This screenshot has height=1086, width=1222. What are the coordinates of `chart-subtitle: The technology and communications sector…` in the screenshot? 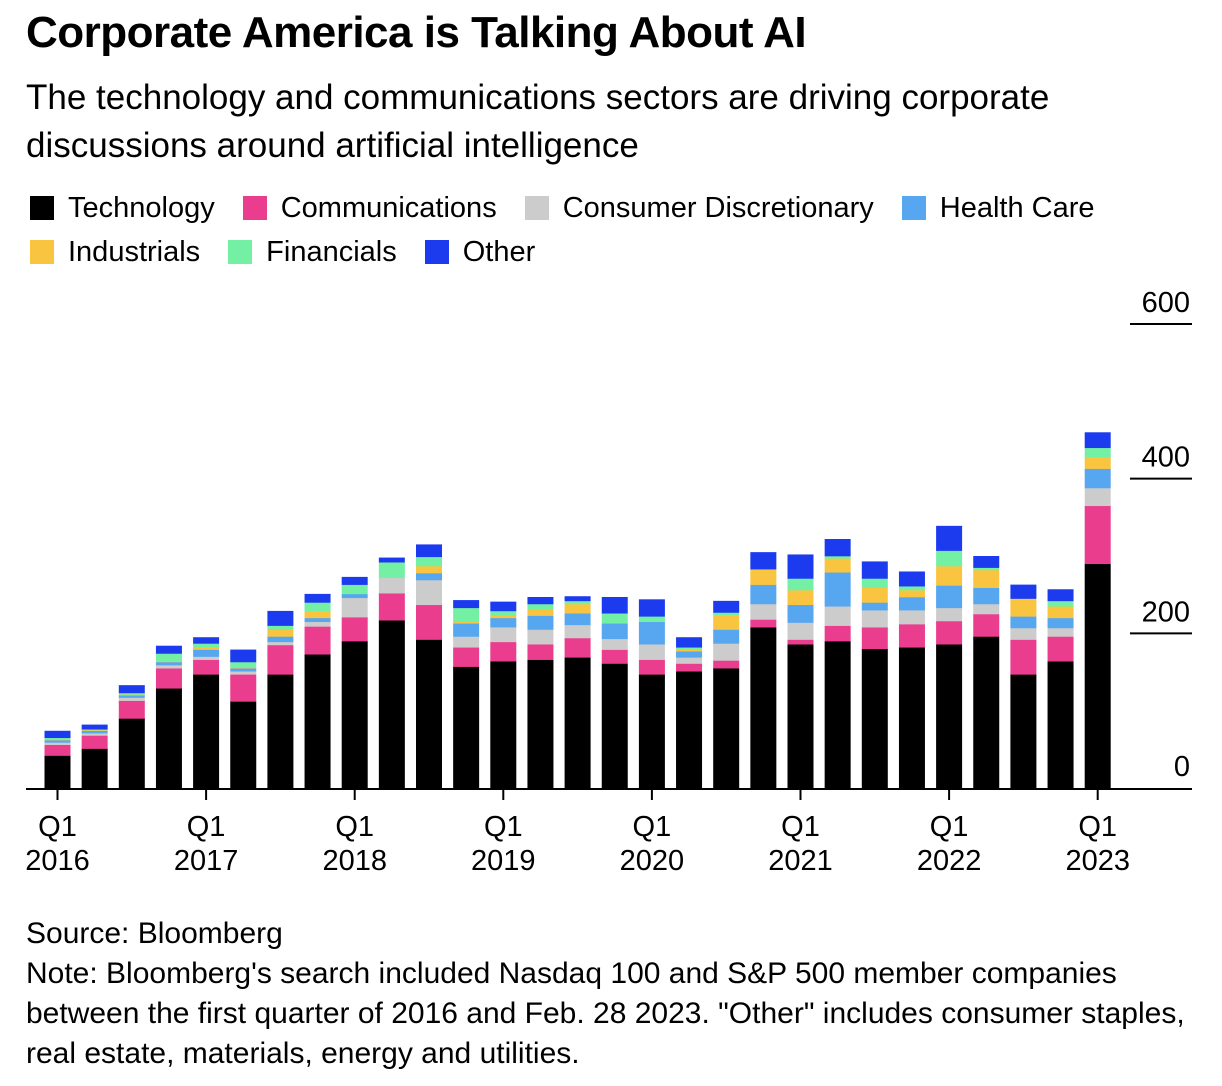 It's located at (538, 121).